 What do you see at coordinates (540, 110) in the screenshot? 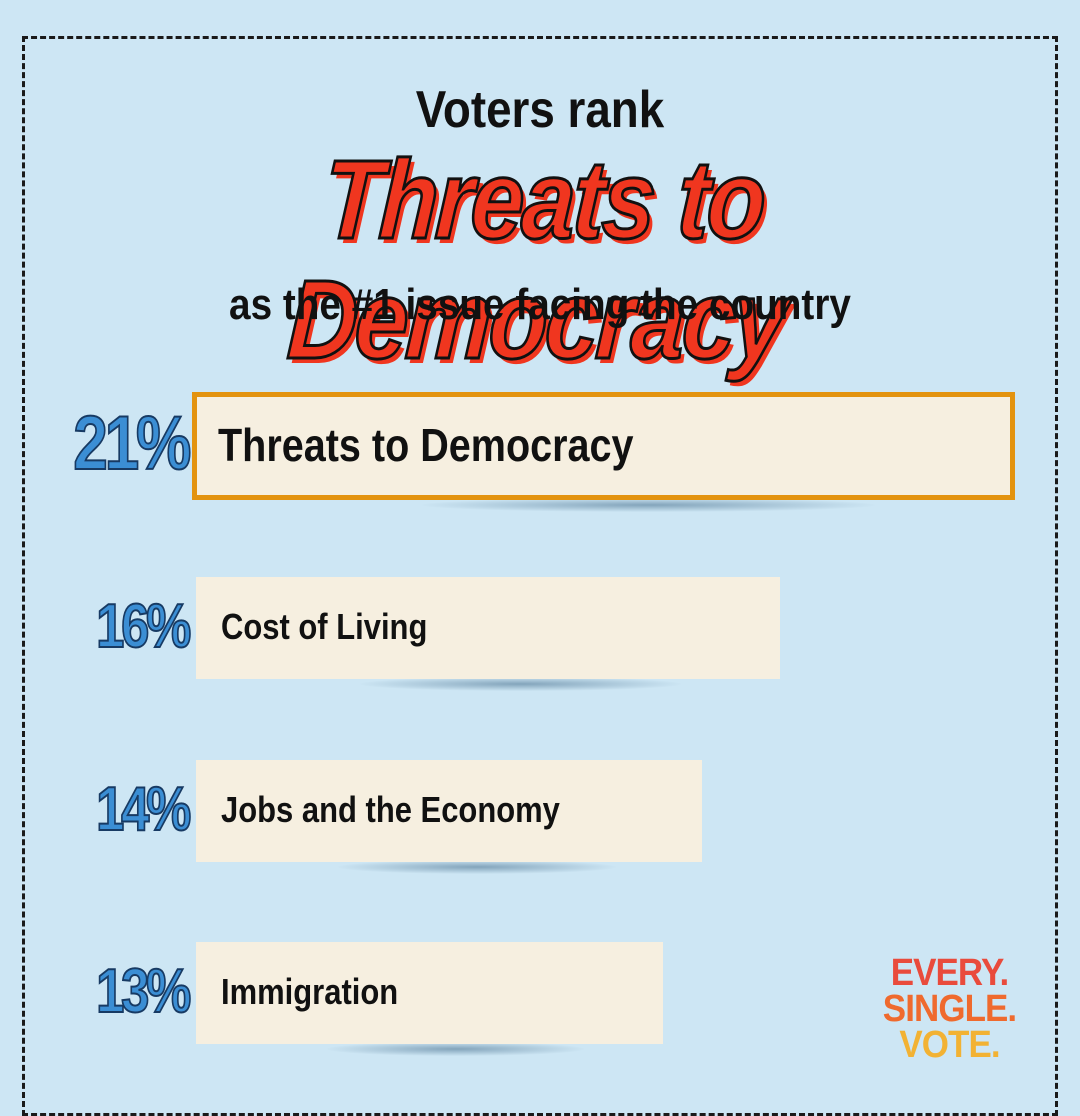
I see `headline-kicker: Voters rank` at bounding box center [540, 110].